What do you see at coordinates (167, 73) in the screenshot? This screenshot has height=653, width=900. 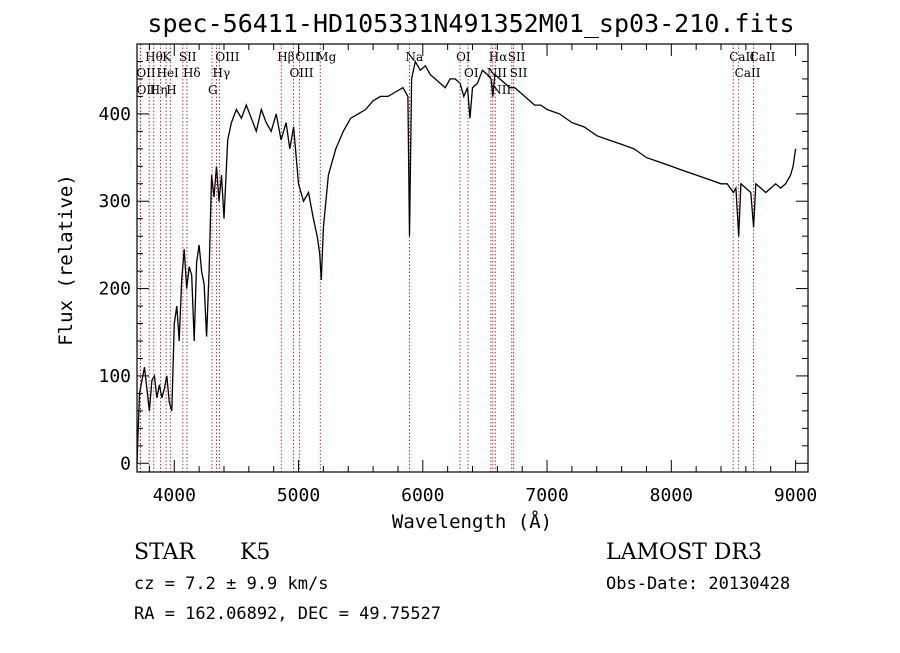 I see `spectral-line-label: HeI` at bounding box center [167, 73].